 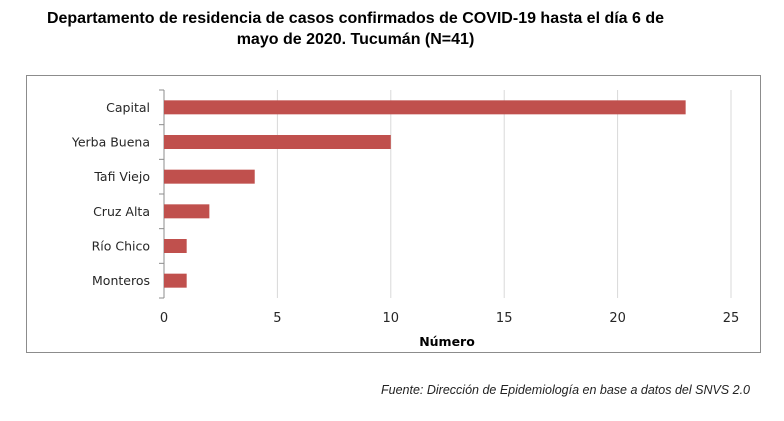 I want to click on x-tick-label: 5, so click(x=277, y=318).